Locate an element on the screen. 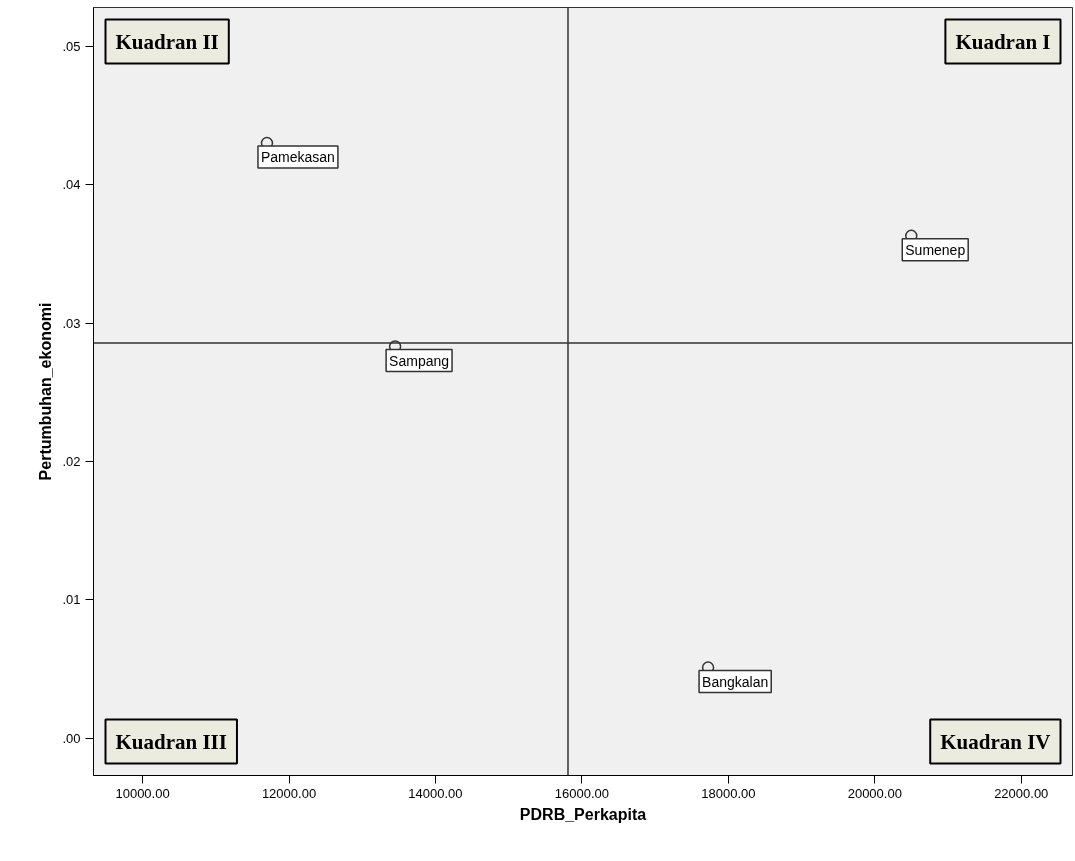 The height and width of the screenshot is (861, 1075). annotation: Kuadran I is located at coordinates (1003, 41).